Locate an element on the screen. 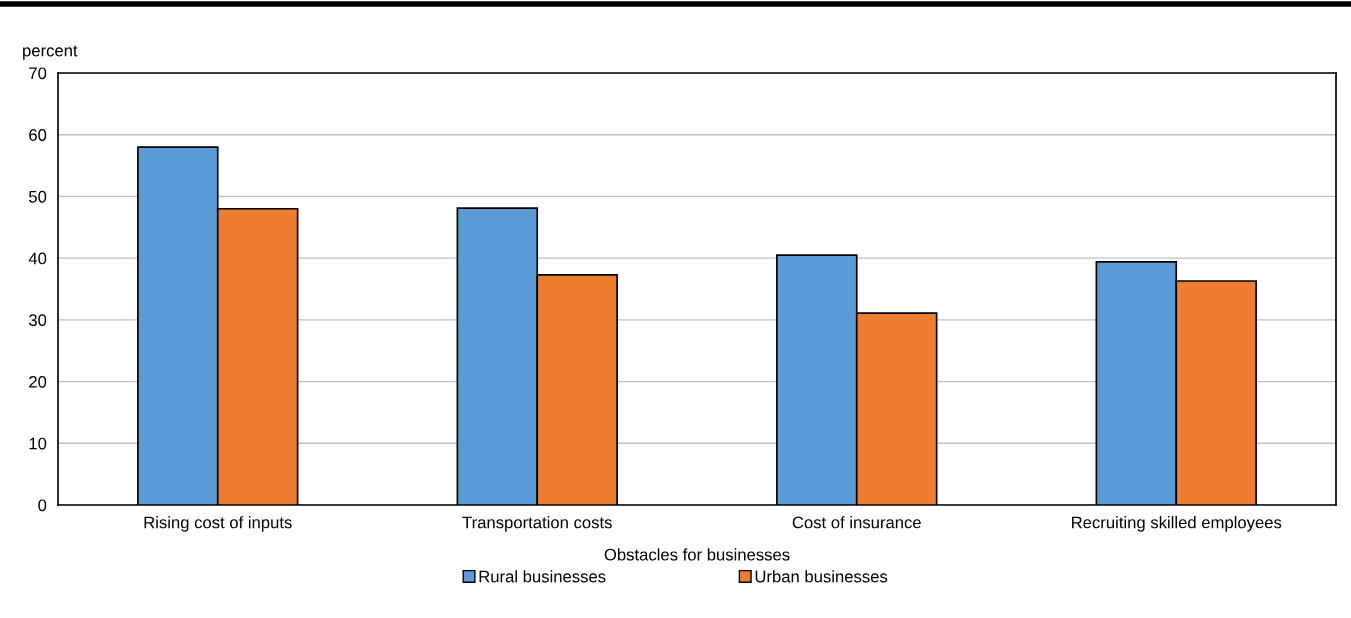 The width and height of the screenshot is (1351, 618). y-tick-label: 60 is located at coordinates (38, 135).